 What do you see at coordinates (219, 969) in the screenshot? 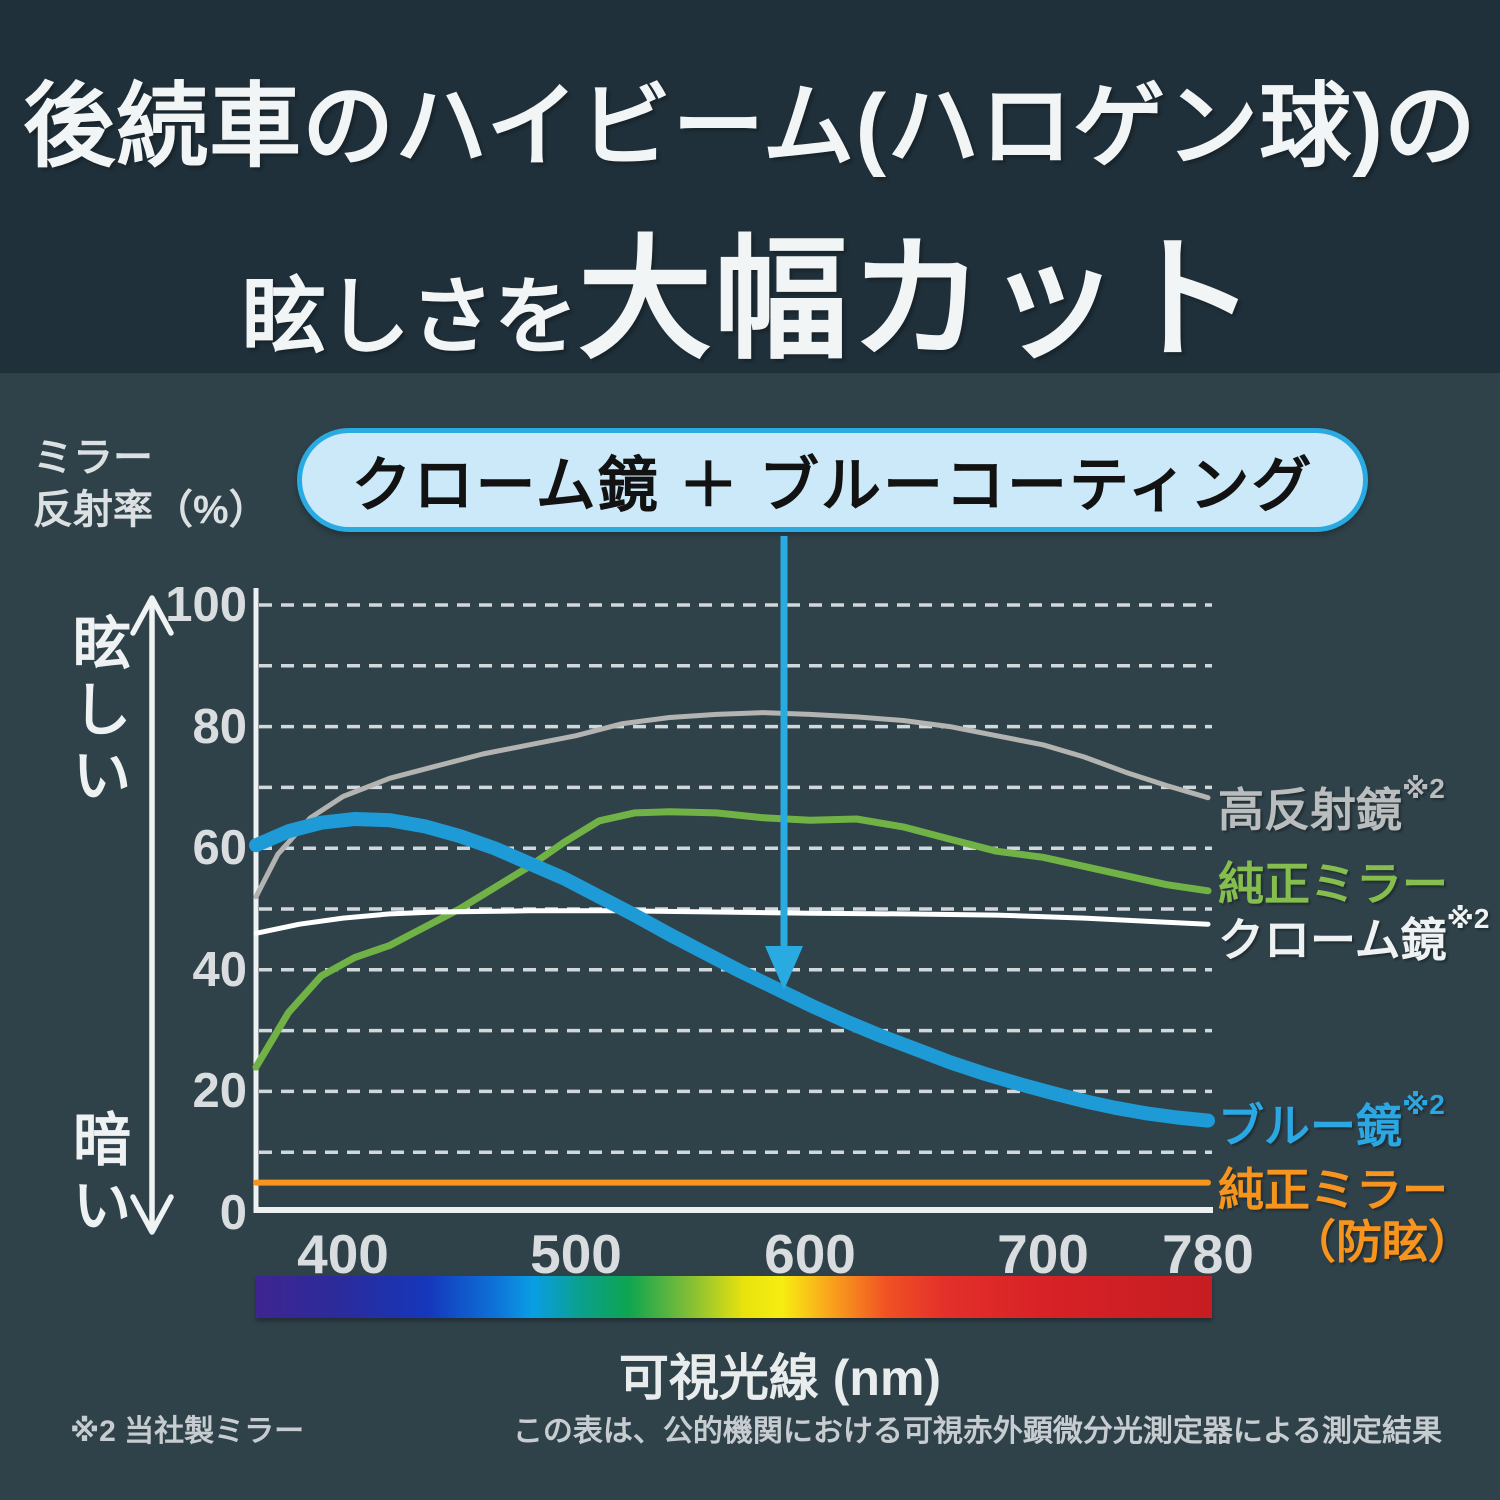
I see `y-tick-label: 40` at bounding box center [219, 969].